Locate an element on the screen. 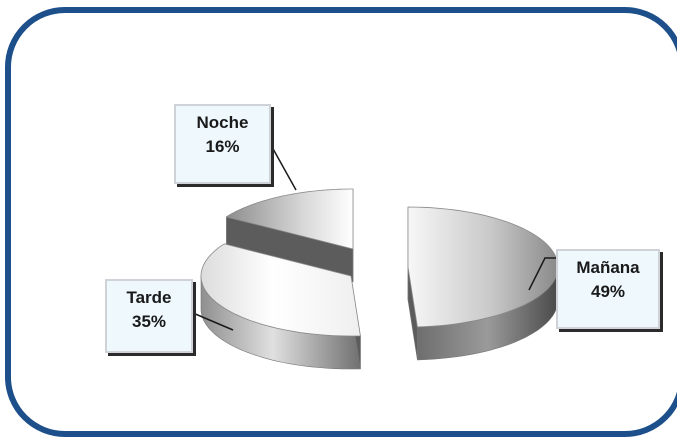  pie-slice-manana is located at coordinates (483, 283).